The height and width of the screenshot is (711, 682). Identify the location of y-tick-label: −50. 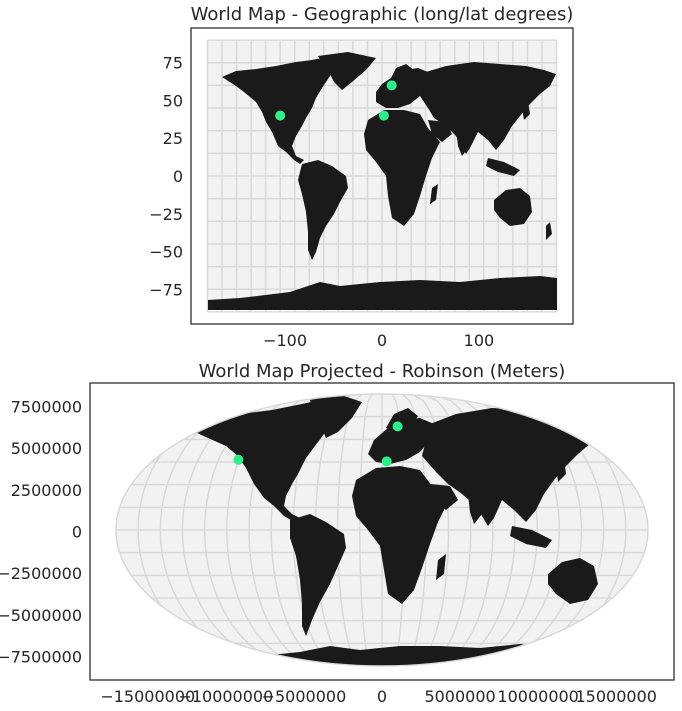
(166, 252).